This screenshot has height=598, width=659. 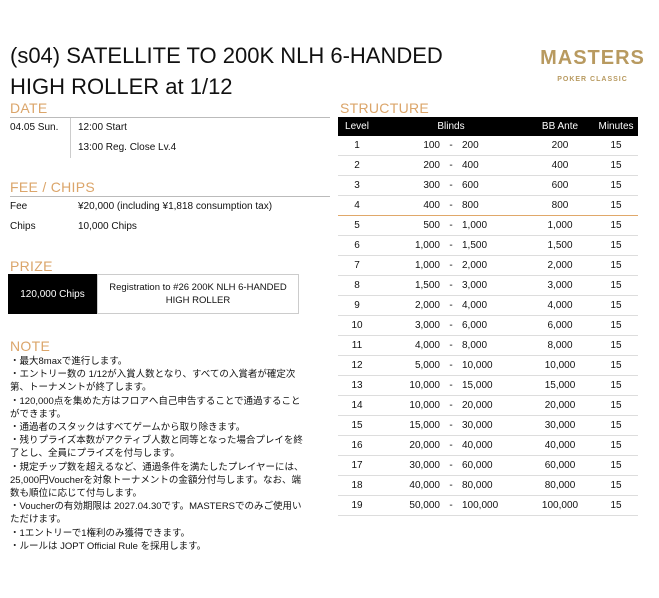 I want to click on logo: MASTERS, so click(x=592, y=58).